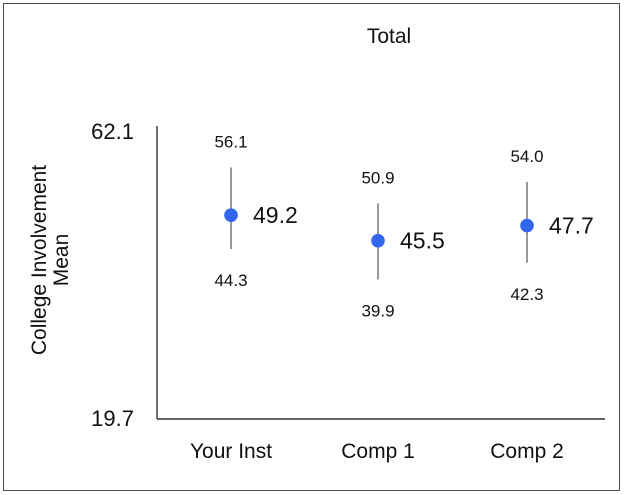  Describe the element at coordinates (526, 156) in the screenshot. I see `upper-bound-label: 54.0` at that location.